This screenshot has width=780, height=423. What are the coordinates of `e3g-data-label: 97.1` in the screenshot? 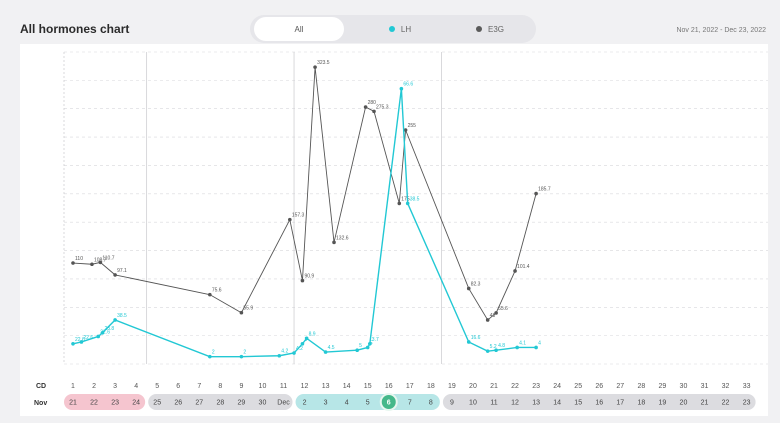 It's located at (122, 271).